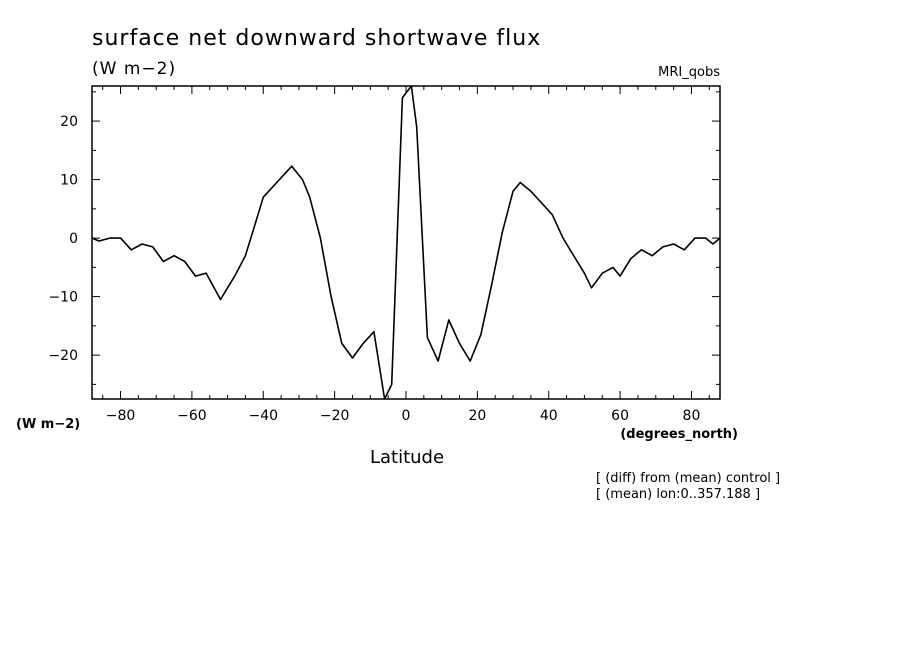 The height and width of the screenshot is (654, 904). What do you see at coordinates (335, 416) in the screenshot?
I see `x-tick-label: −20` at bounding box center [335, 416].